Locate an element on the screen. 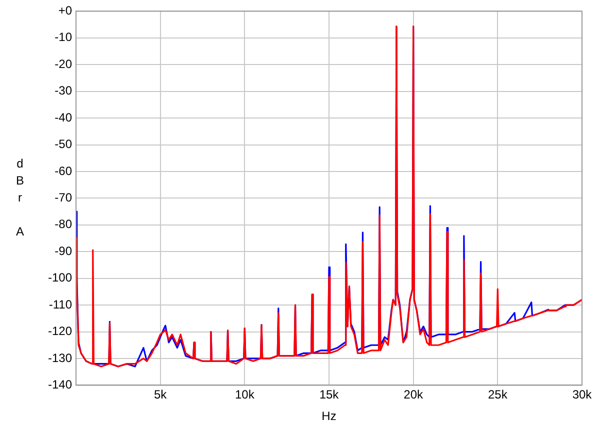  x-tick-label: 30k is located at coordinates (582, 395).